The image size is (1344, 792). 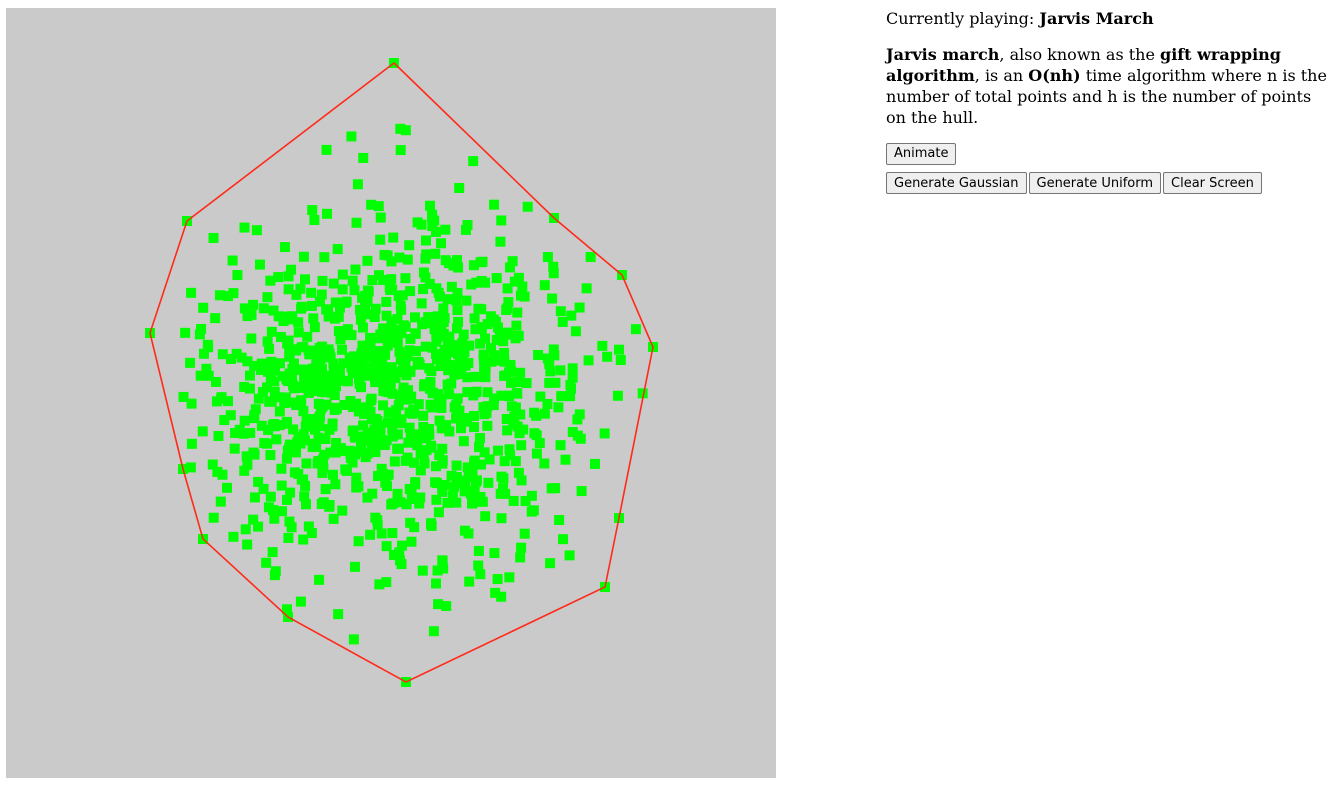 I want to click on generate-gaussian-button: Generate Gaussian, so click(x=956, y=183).